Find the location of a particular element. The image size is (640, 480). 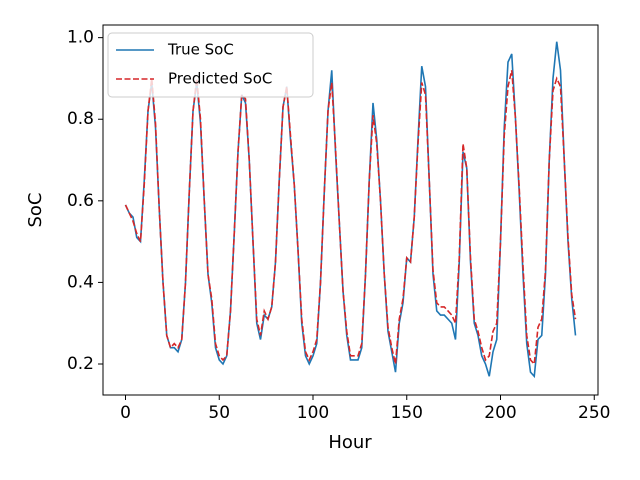

y-tick-label: 1.0 is located at coordinates (80, 38).